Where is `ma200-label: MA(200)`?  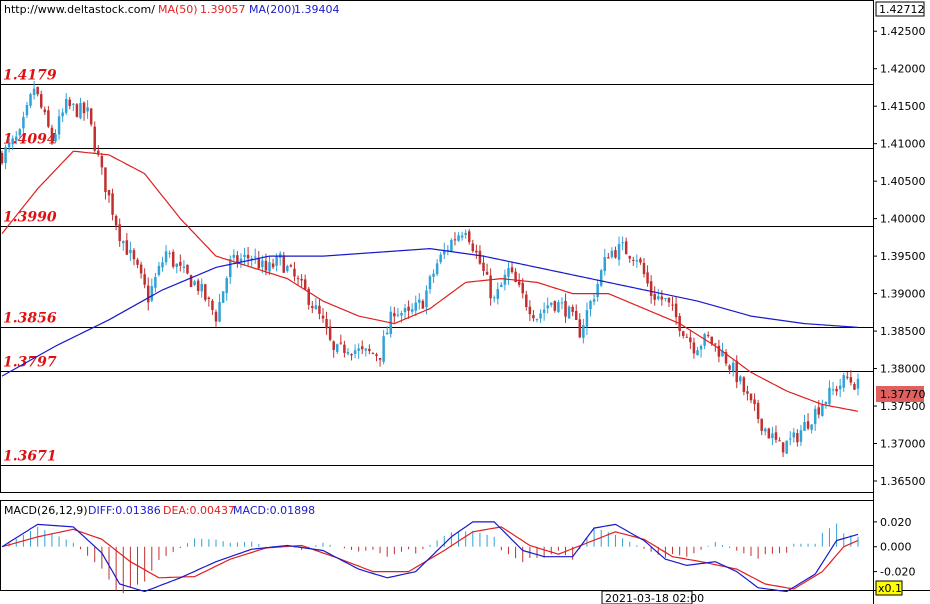
ma200-label: MA(200) is located at coordinates (272, 9).